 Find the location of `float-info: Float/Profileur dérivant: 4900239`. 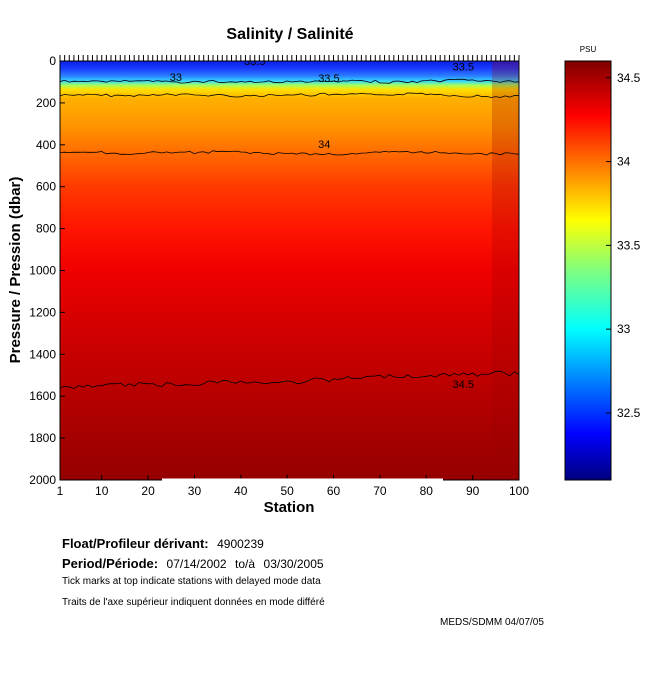

float-info: Float/Profileur dérivant: 4900239 is located at coordinates (163, 544).